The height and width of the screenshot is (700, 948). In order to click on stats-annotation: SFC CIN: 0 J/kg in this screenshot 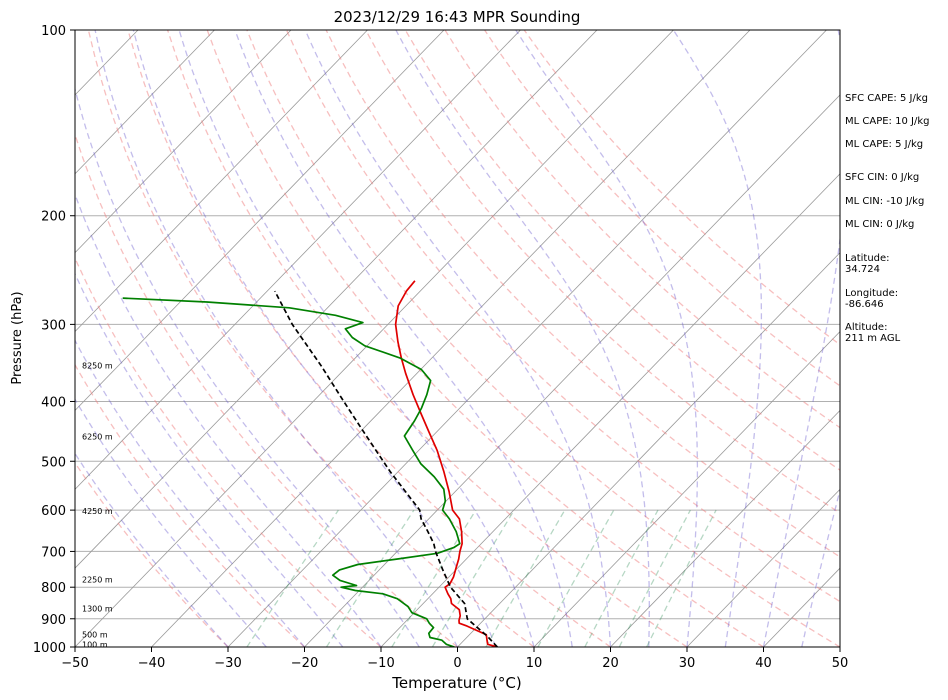, I will do `click(882, 177)`.